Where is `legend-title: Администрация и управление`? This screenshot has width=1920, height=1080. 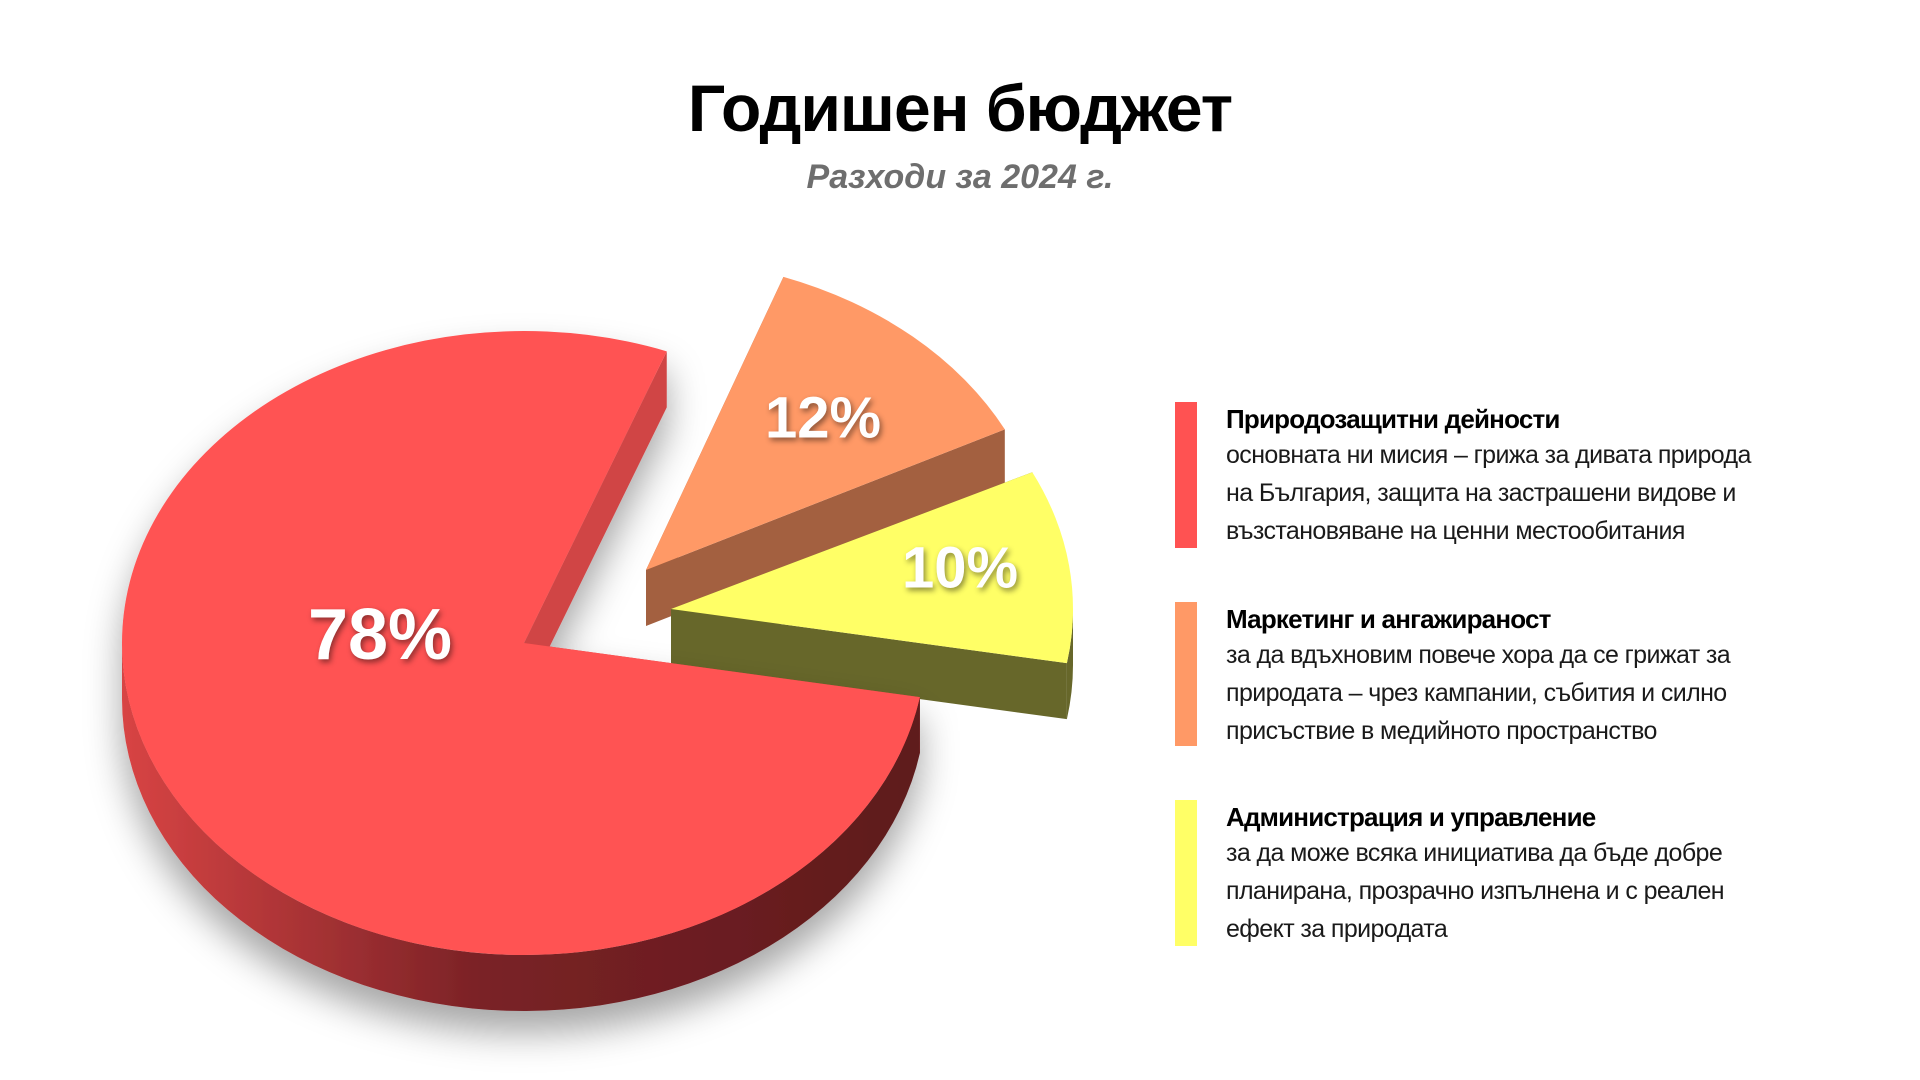
legend-title: Администрация и управление is located at coordinates (1411, 817).